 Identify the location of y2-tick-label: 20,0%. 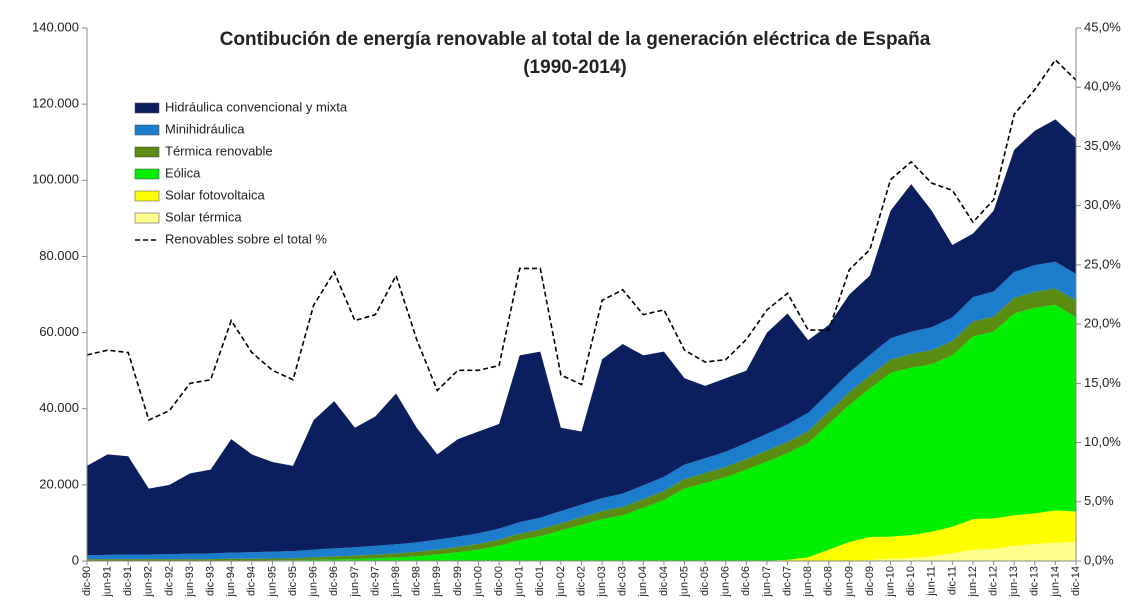
(1102, 323).